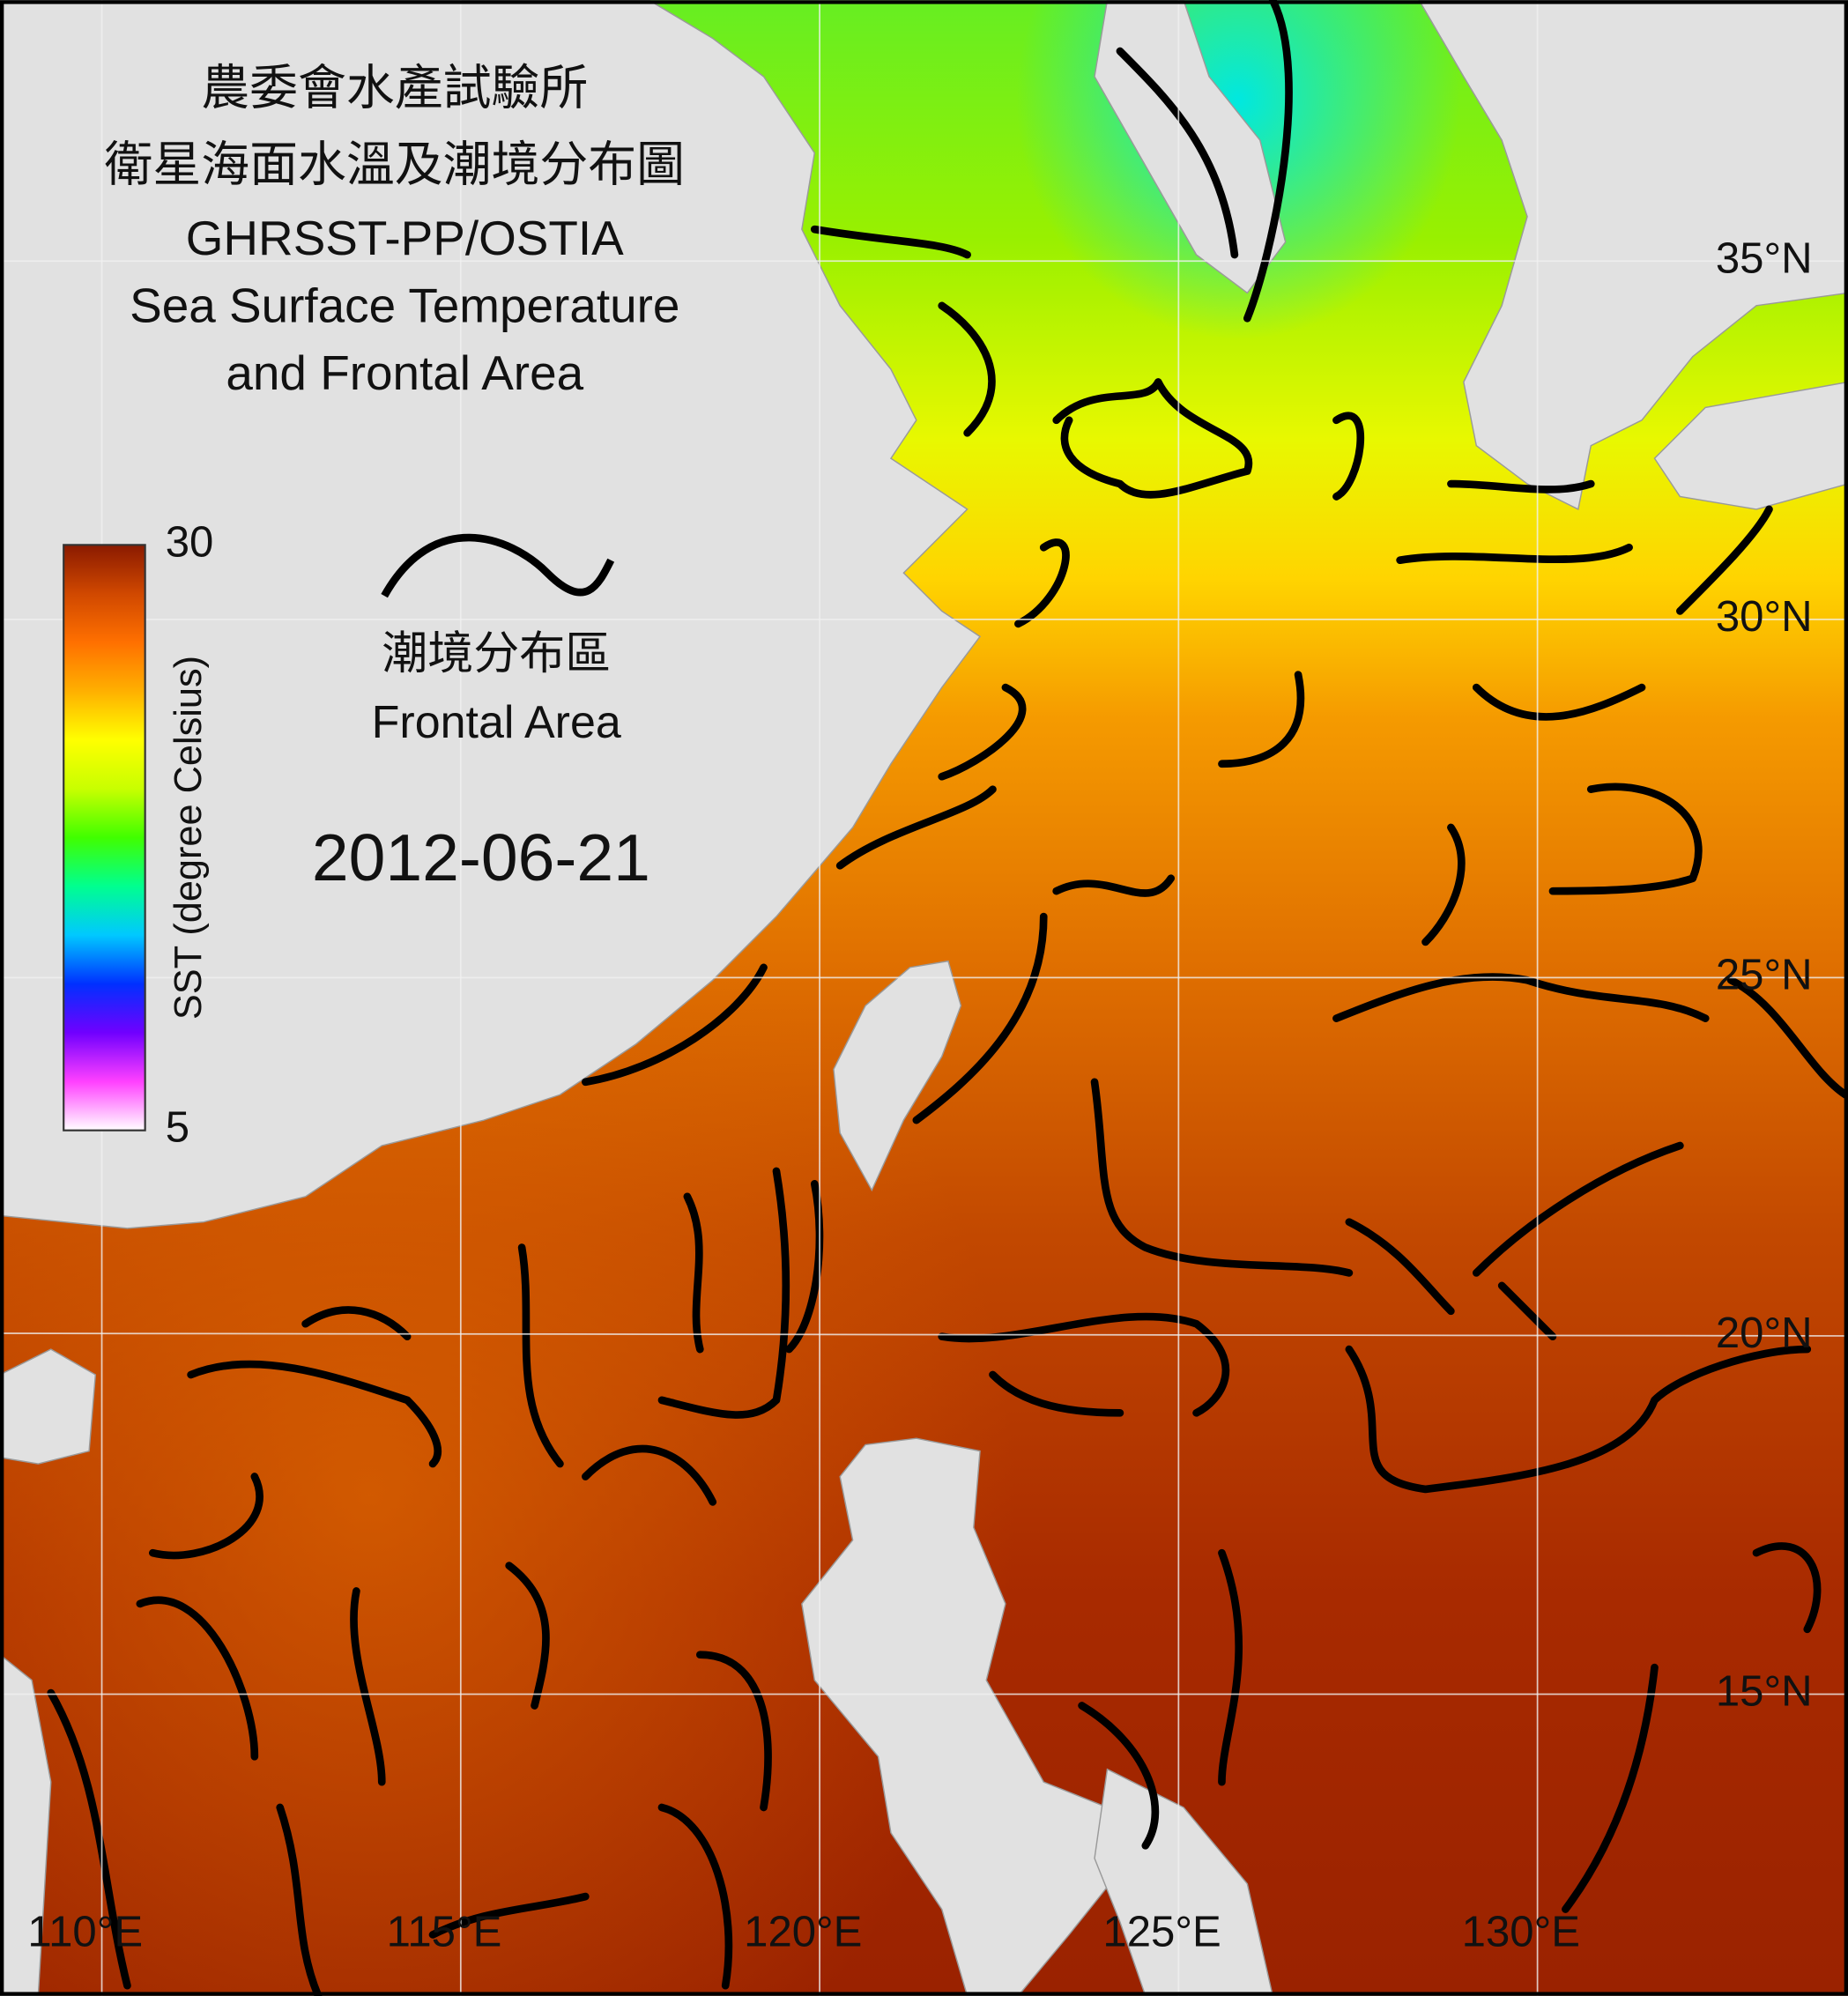  I want to click on colorbar-tick-label: 5, so click(177, 1128).